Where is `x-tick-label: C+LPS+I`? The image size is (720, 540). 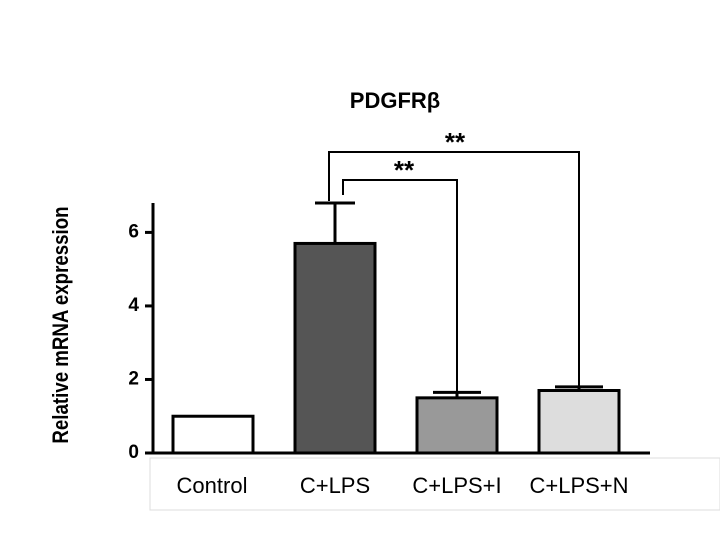 x-tick-label: C+LPS+I is located at coordinates (456, 485).